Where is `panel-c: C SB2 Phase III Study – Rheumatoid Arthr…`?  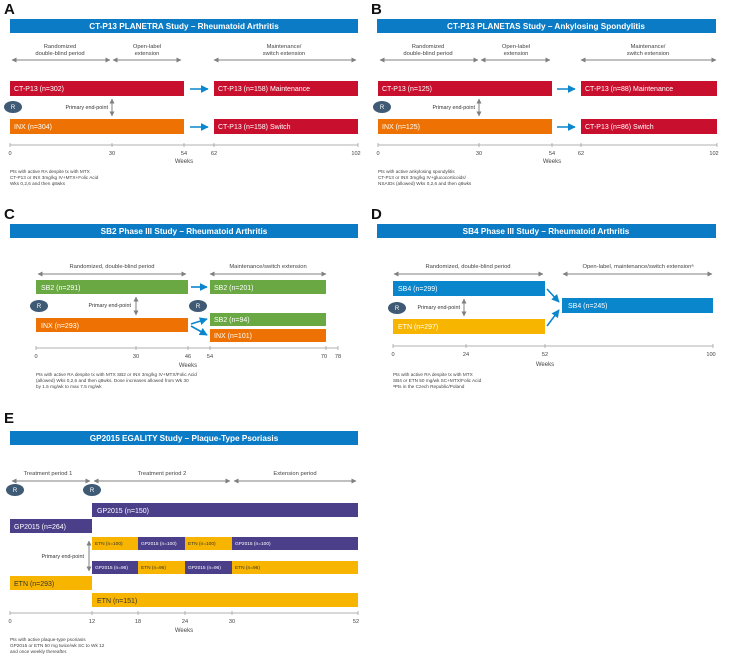
panel-c: C SB2 Phase III Study – Rheumatoid Arthr… is located at coordinates (181, 297).